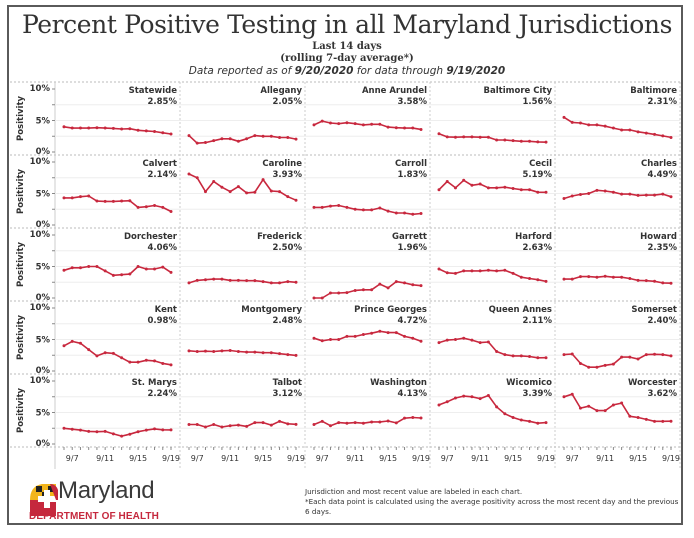  What do you see at coordinates (413, 321) in the screenshot?
I see `latest-value-label: 4.72%` at bounding box center [413, 321].